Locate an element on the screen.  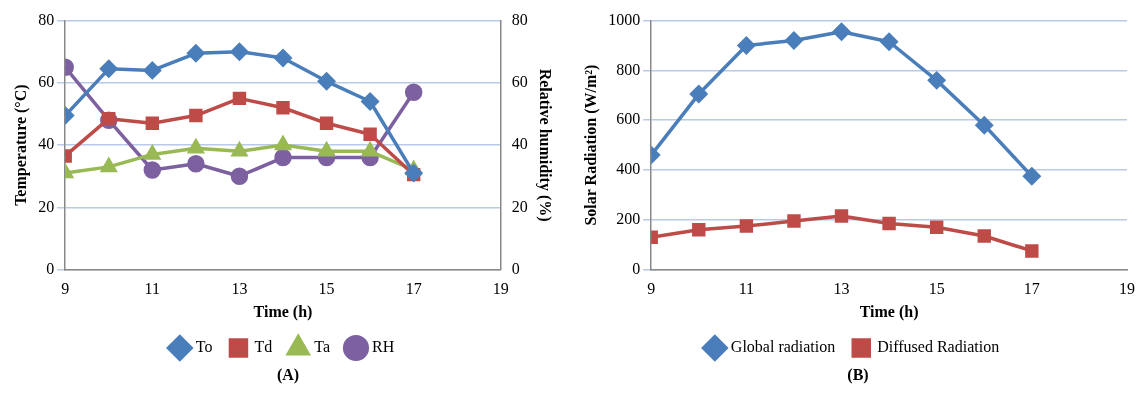
y-axis-title: Solar Radiation (W/m²) is located at coordinates (590, 145).